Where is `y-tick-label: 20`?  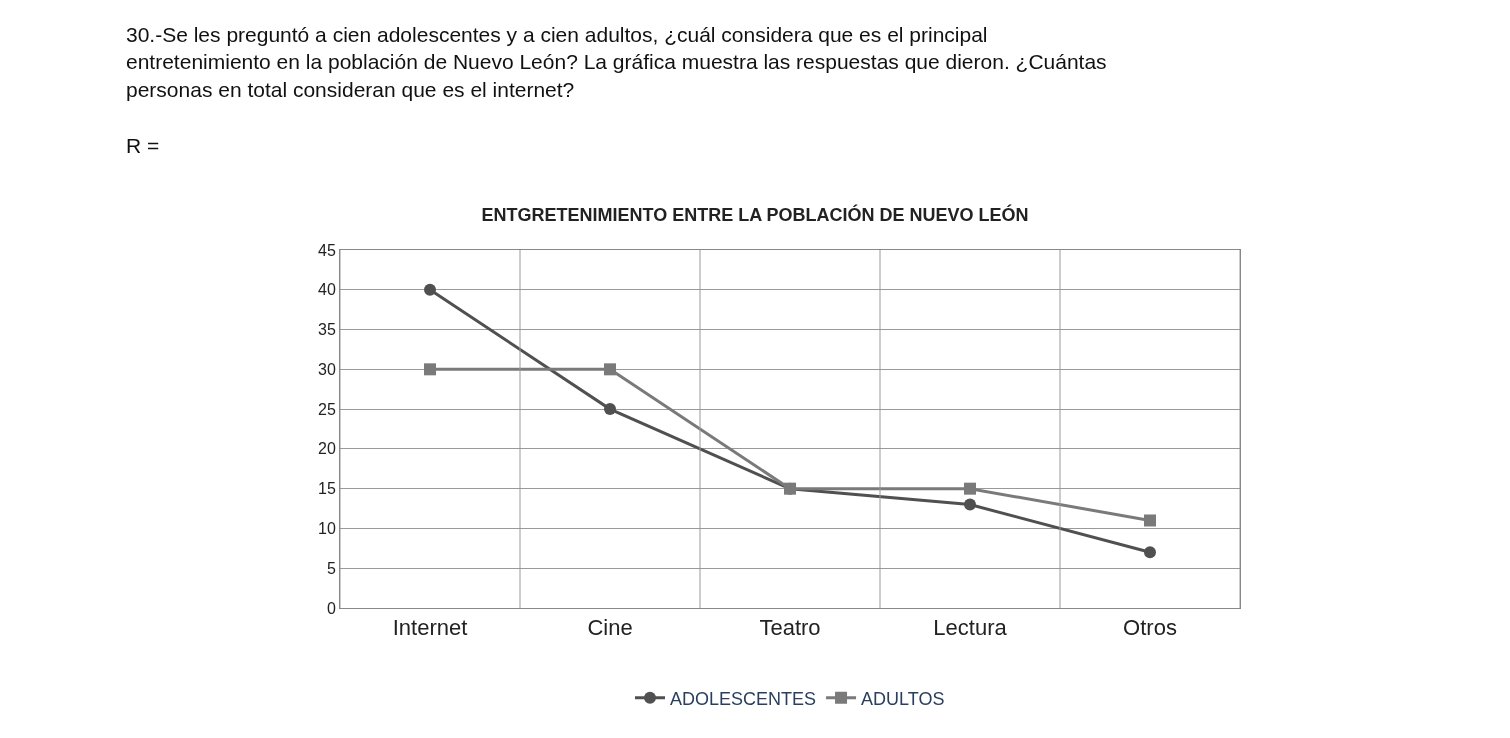
y-tick-label: 20 is located at coordinates (327, 449).